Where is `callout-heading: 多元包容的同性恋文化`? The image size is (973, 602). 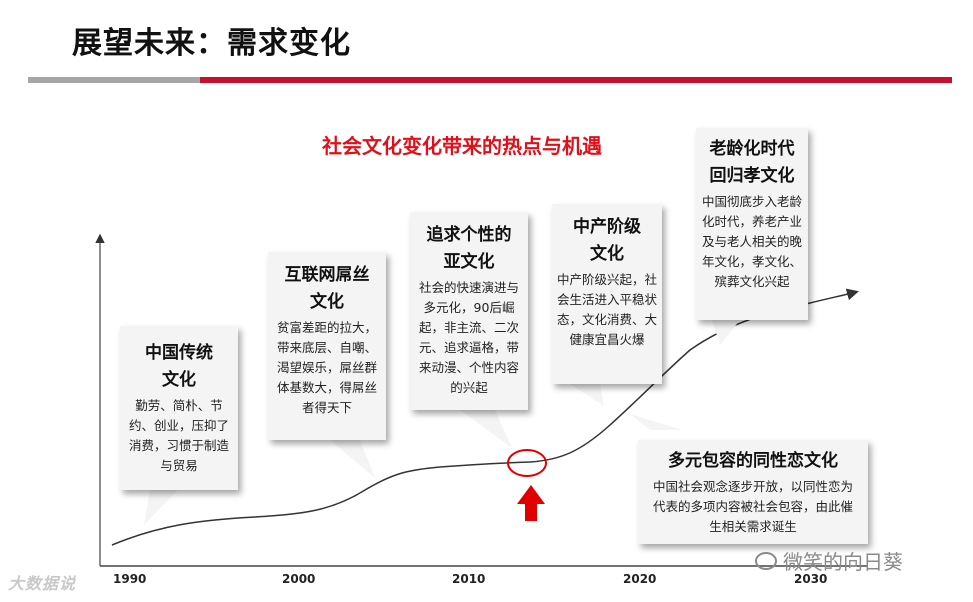 callout-heading: 多元包容的同性恋文化 is located at coordinates (753, 461).